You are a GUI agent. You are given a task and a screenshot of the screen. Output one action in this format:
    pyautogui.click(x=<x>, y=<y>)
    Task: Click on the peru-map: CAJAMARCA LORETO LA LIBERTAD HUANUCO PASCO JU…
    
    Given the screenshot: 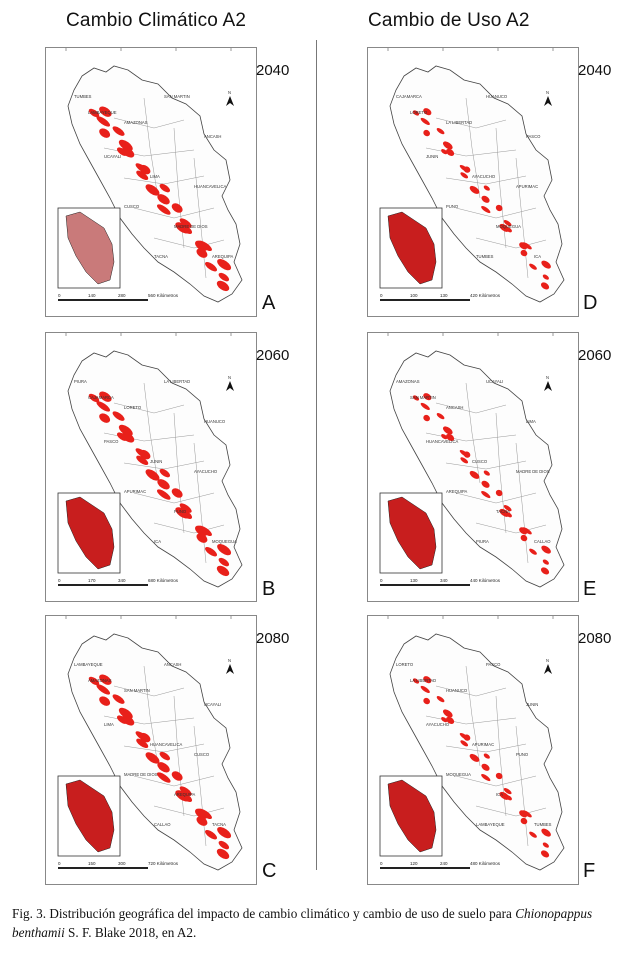 What is the action you would take?
    pyautogui.click(x=472, y=175)
    